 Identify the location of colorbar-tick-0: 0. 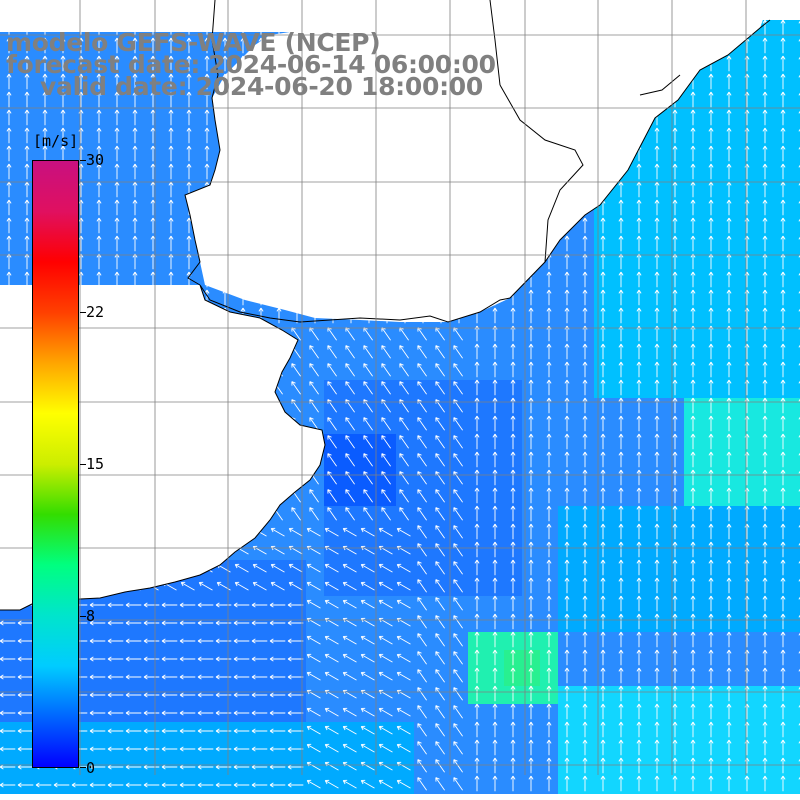
(91, 768).